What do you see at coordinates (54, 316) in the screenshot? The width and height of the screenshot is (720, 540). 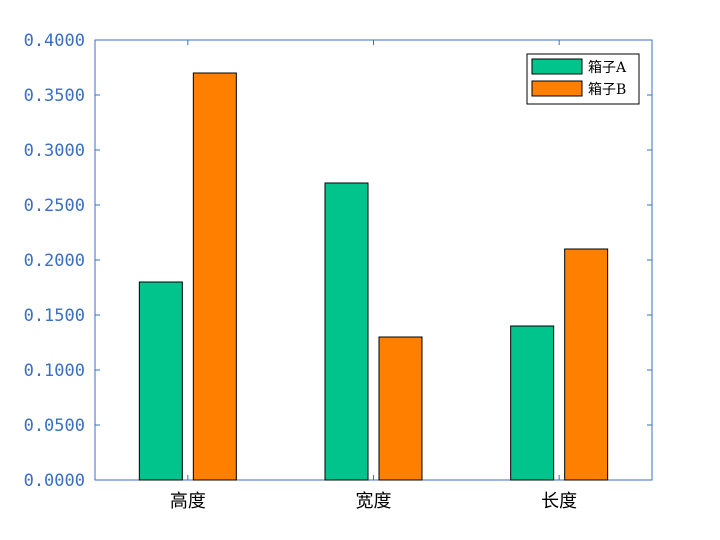 I see `y-tick-label: 0.1500` at bounding box center [54, 316].